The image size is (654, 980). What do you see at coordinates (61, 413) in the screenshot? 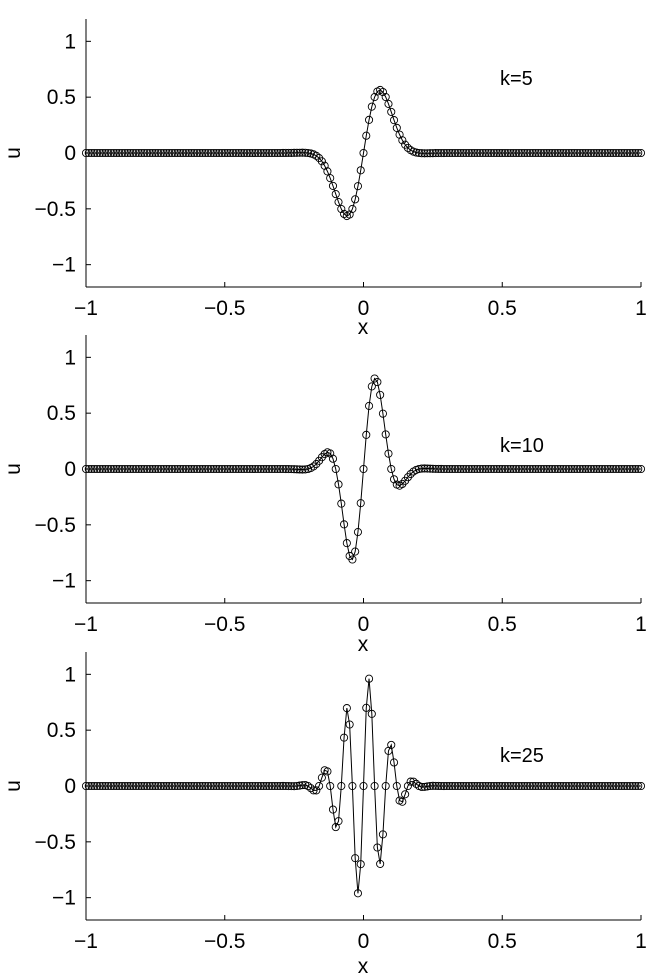
I see `y-tick-label: 0.5` at bounding box center [61, 413].